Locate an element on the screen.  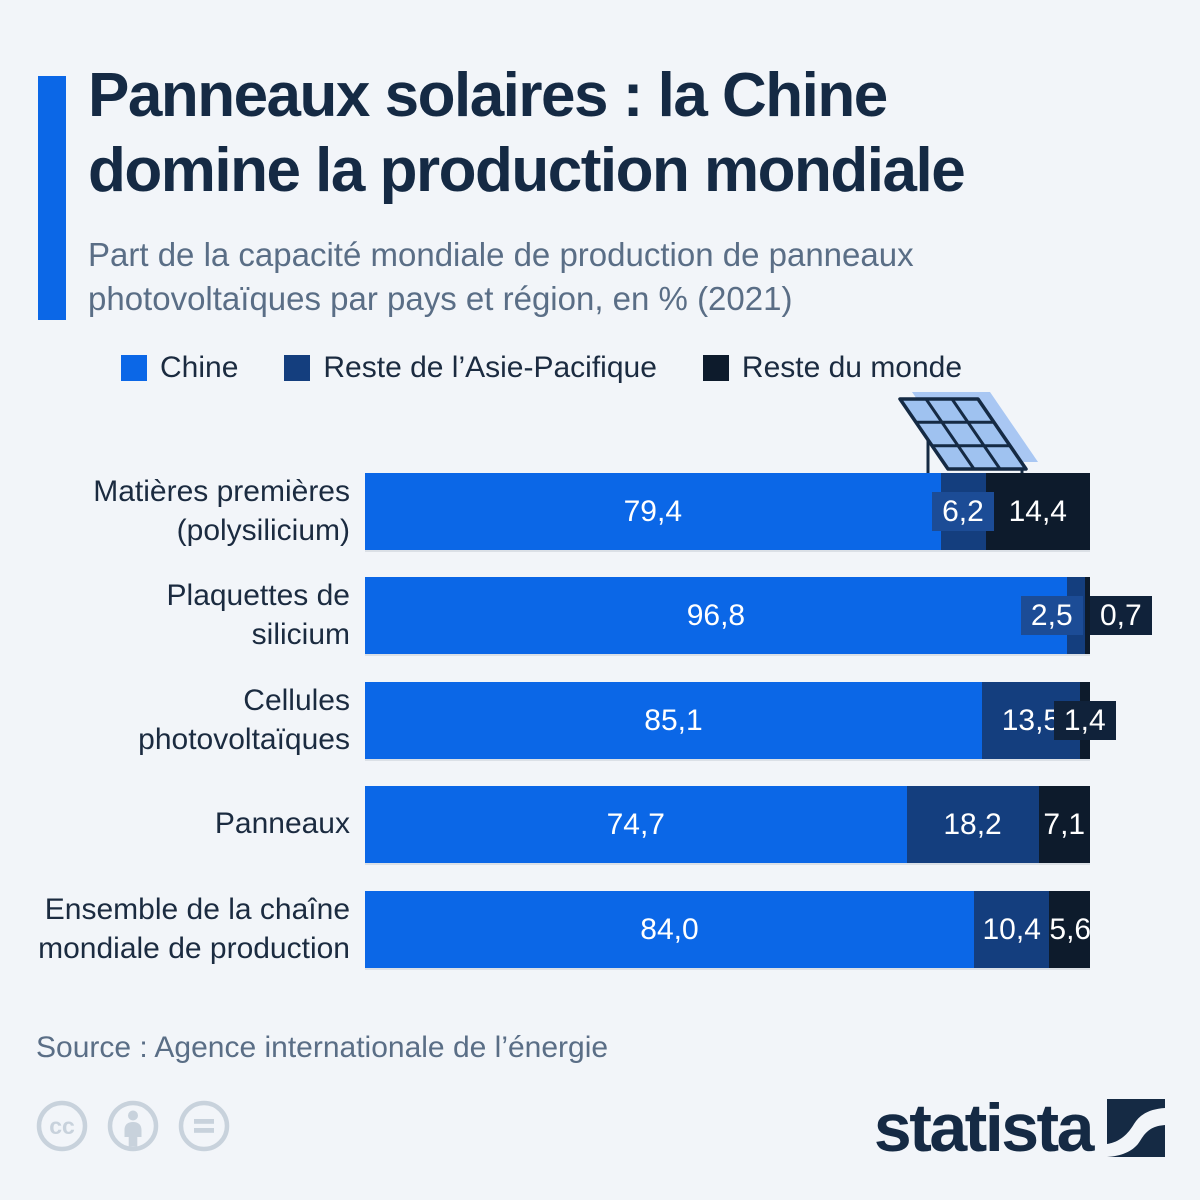
value-label: 0,7 is located at coordinates (1121, 615).